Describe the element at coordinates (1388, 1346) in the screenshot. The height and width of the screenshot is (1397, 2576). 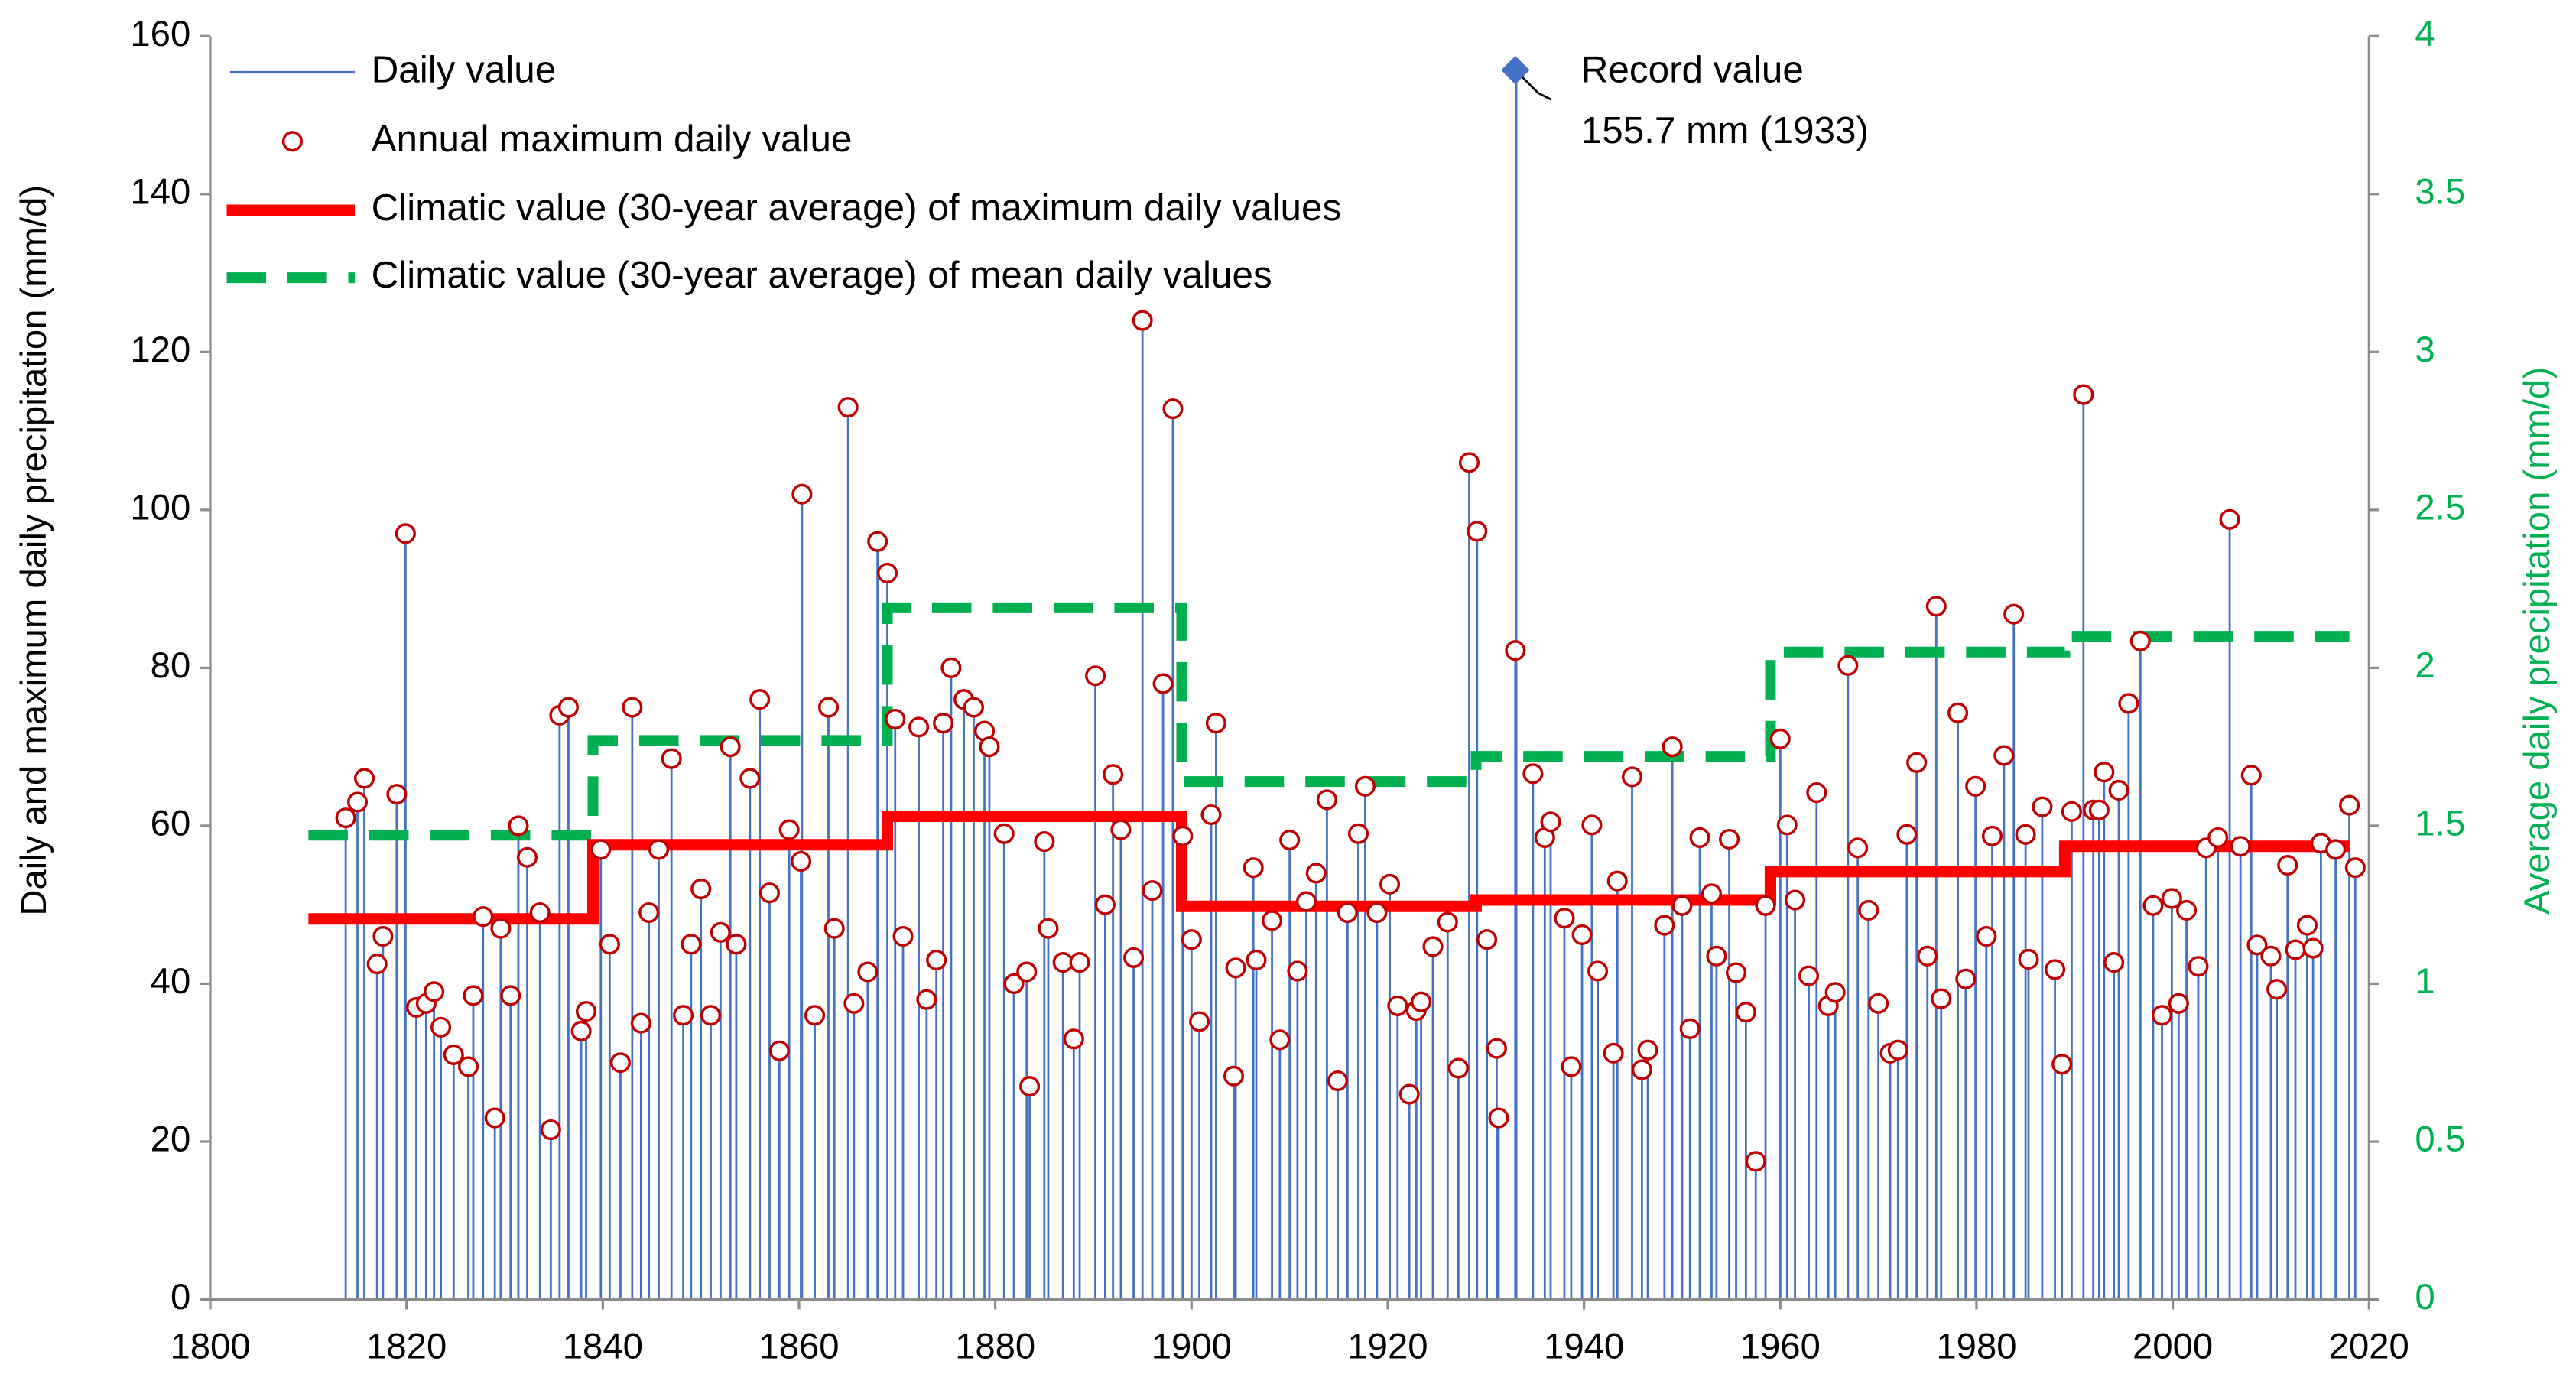
I see `x-tick-label: 1920` at that location.